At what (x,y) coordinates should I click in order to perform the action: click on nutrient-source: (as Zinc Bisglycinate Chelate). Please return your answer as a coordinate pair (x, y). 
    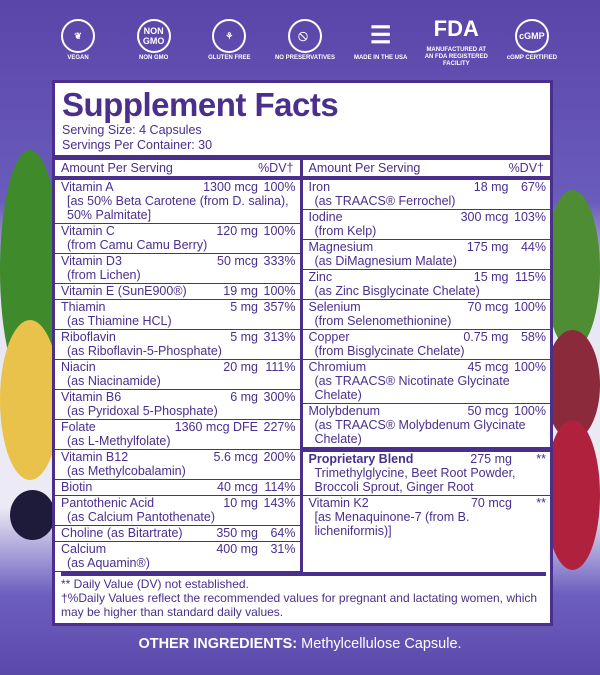
    Looking at the image, I should click on (397, 291).